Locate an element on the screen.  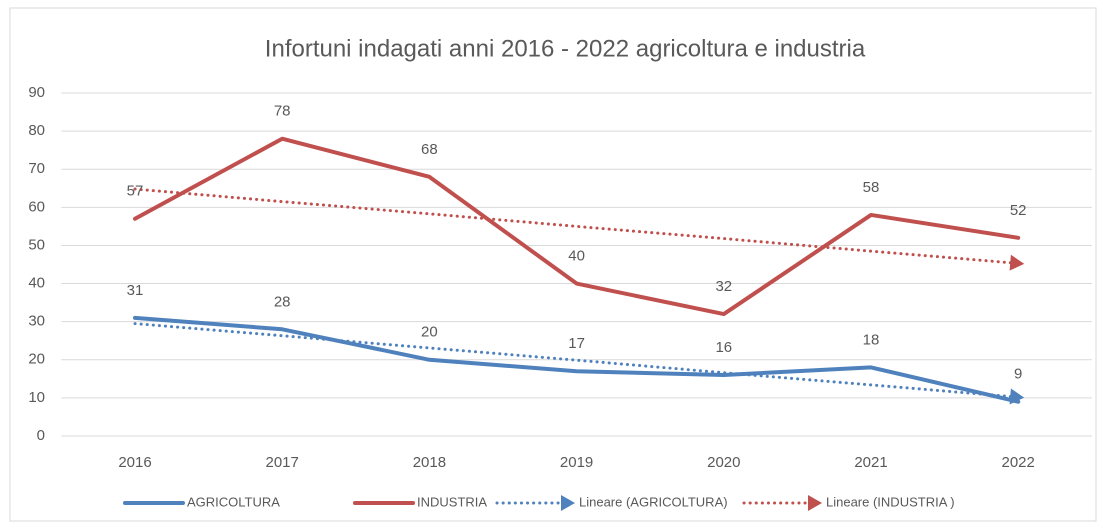
y-tick-label: 30 is located at coordinates (36, 321).